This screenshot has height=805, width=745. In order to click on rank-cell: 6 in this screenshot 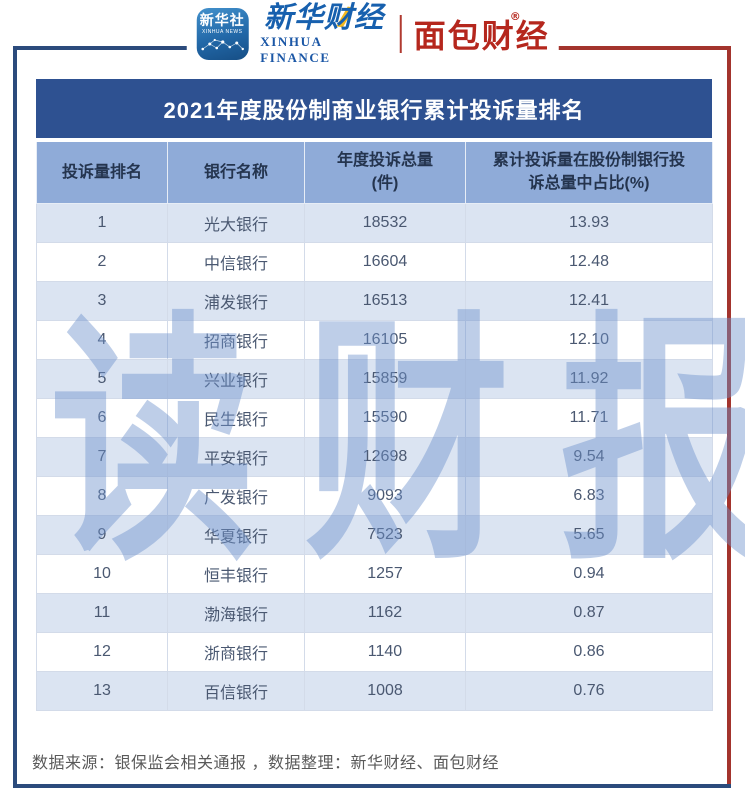, I will do `click(102, 417)`.